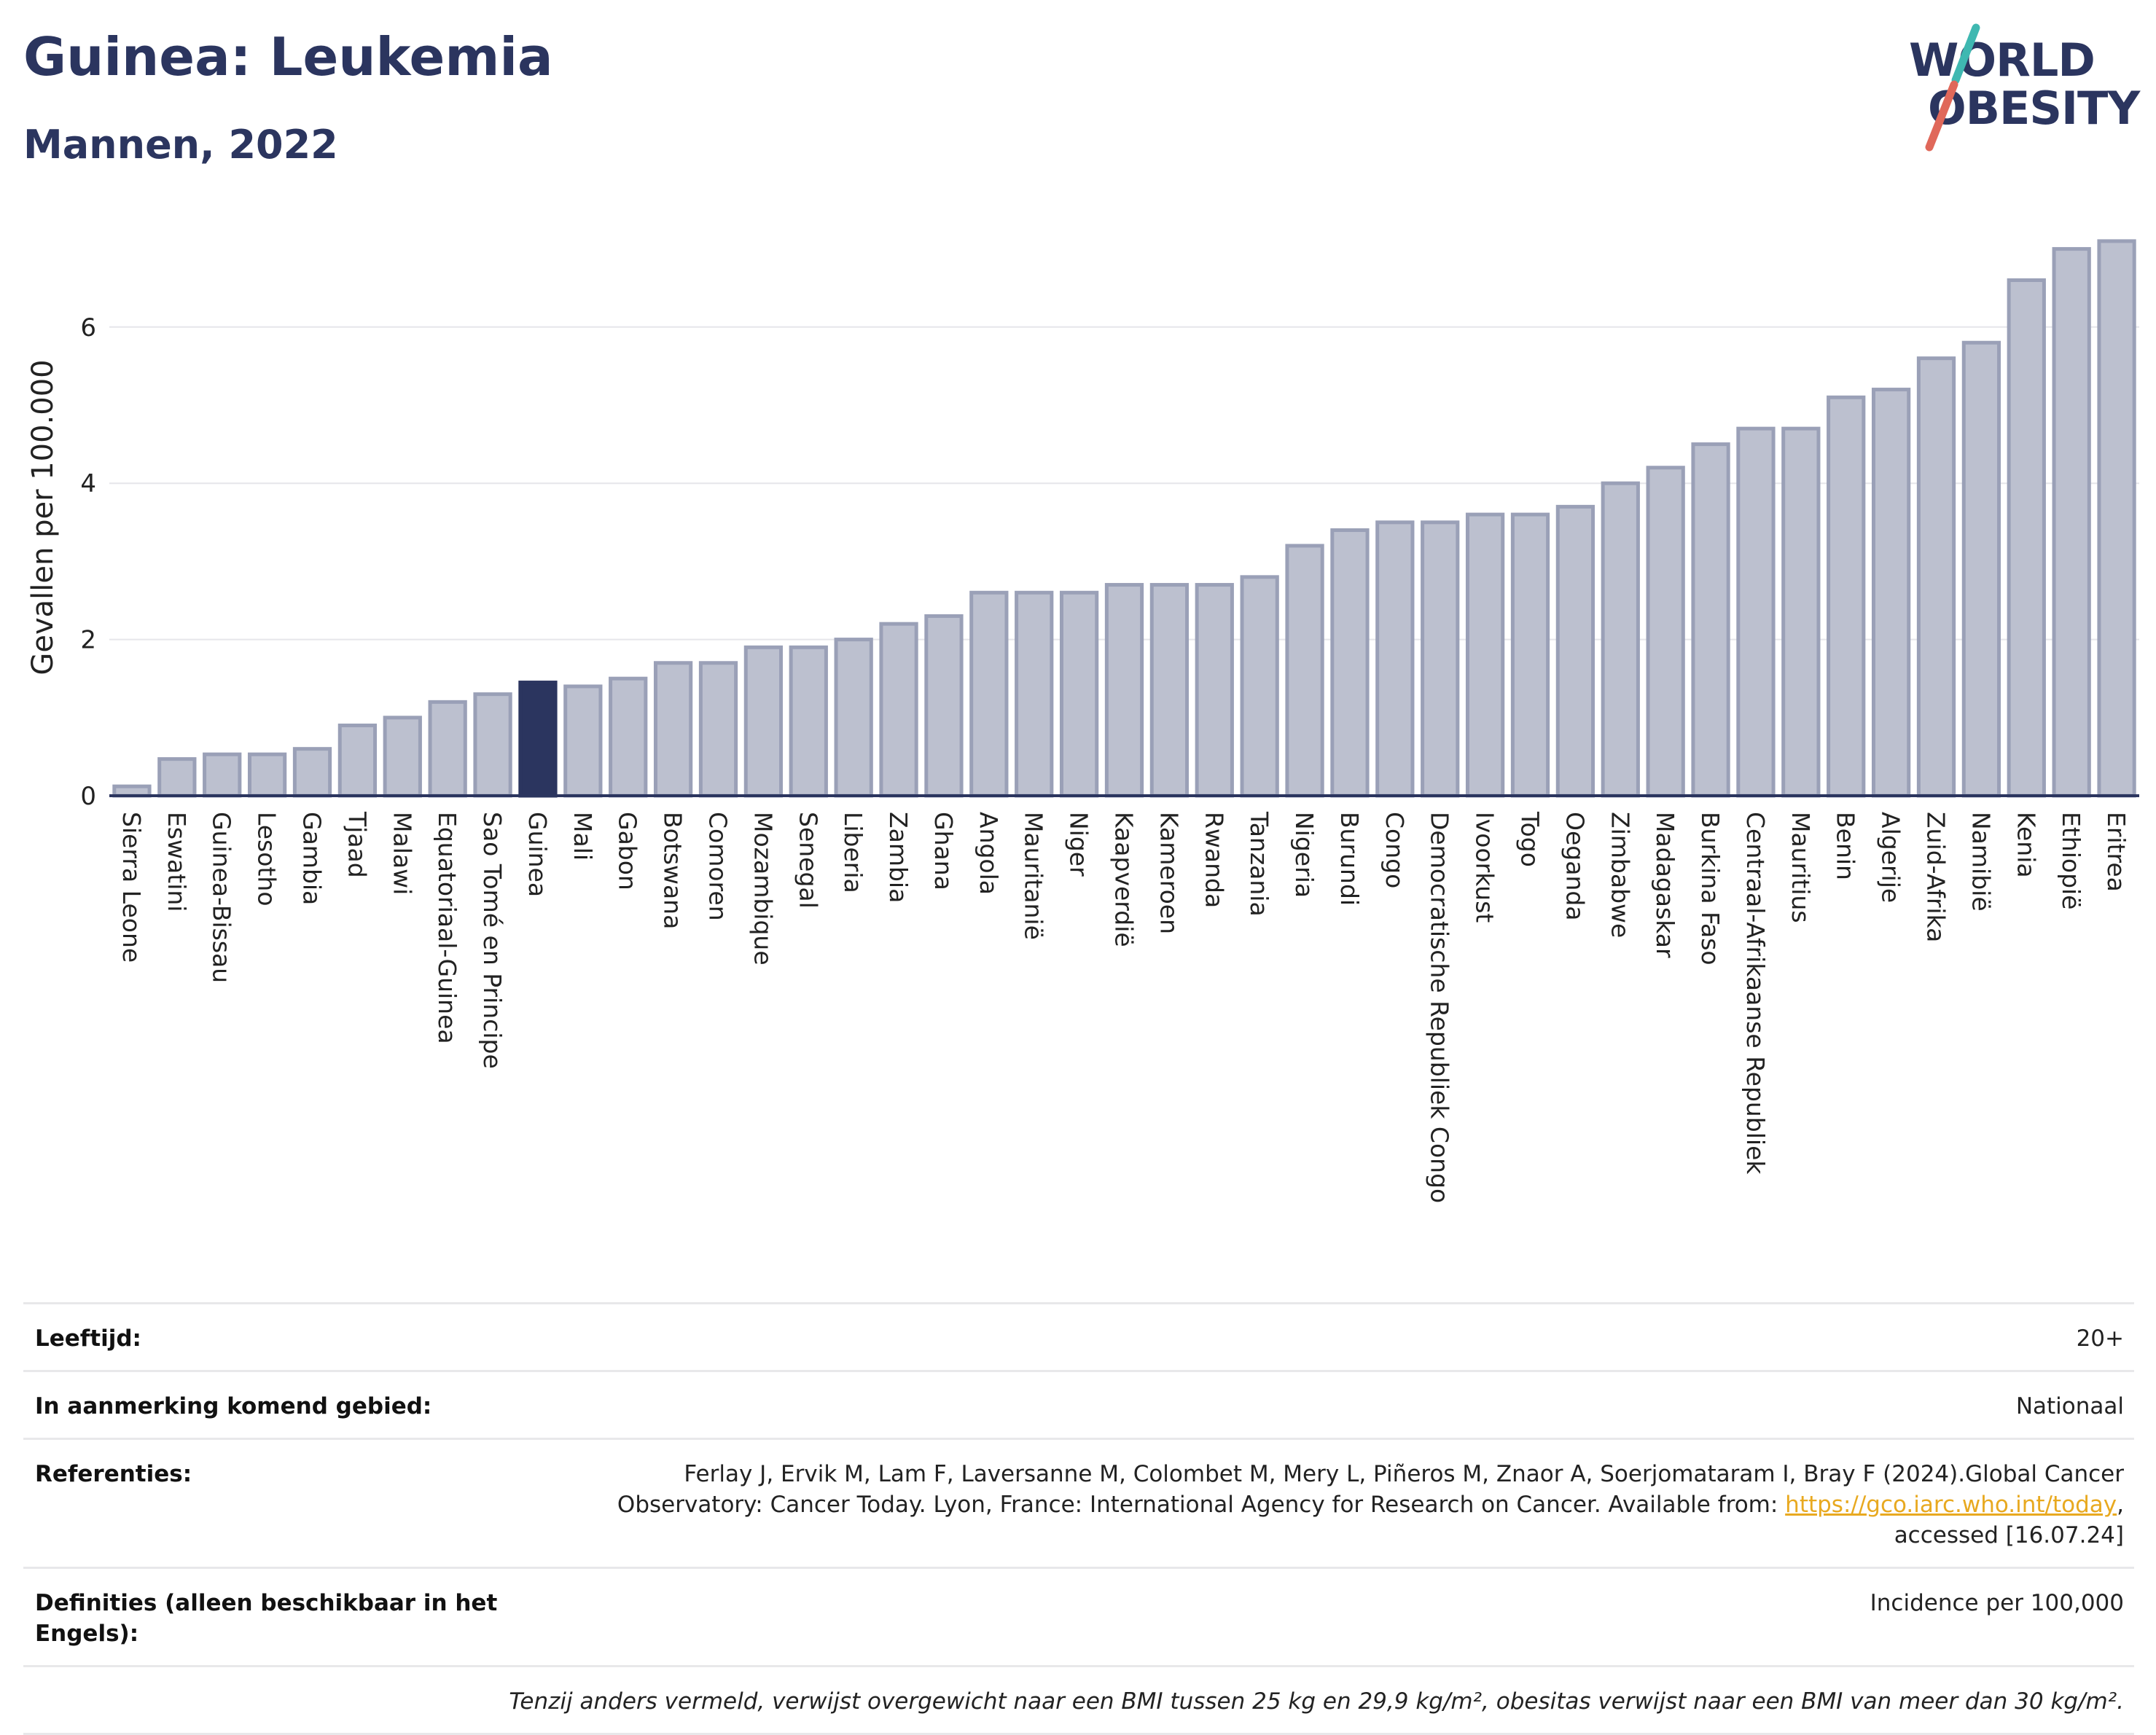 This screenshot has width=2156, height=1735. Describe the element at coordinates (177, 862) in the screenshot. I see `x-tick-label: Eswatini` at that location.